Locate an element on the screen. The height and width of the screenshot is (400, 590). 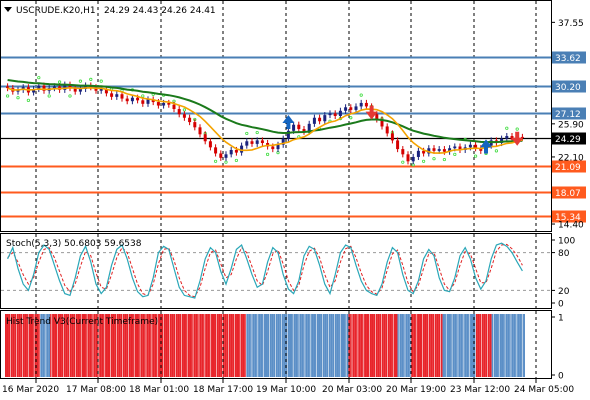
symbol-title: USCRUDE.K20,H1 is located at coordinates (56, 11).